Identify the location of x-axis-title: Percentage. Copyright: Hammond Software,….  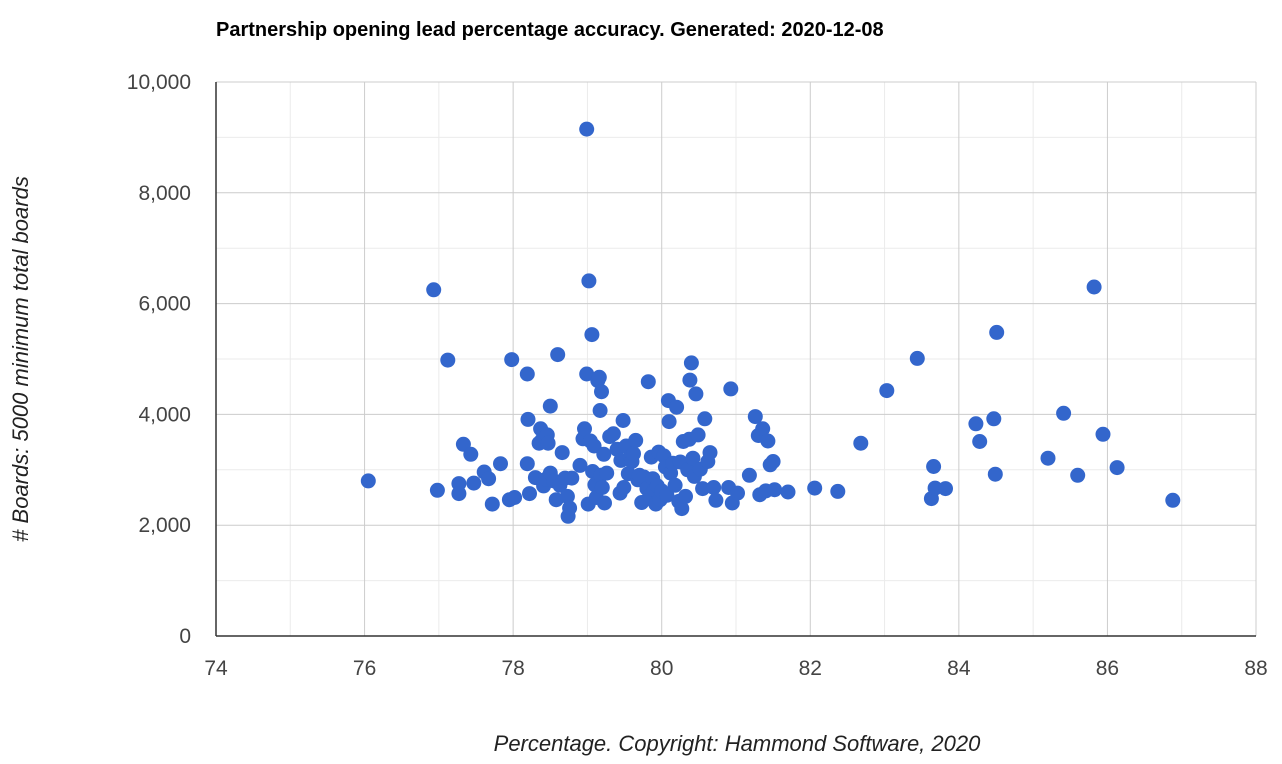
(737, 743).